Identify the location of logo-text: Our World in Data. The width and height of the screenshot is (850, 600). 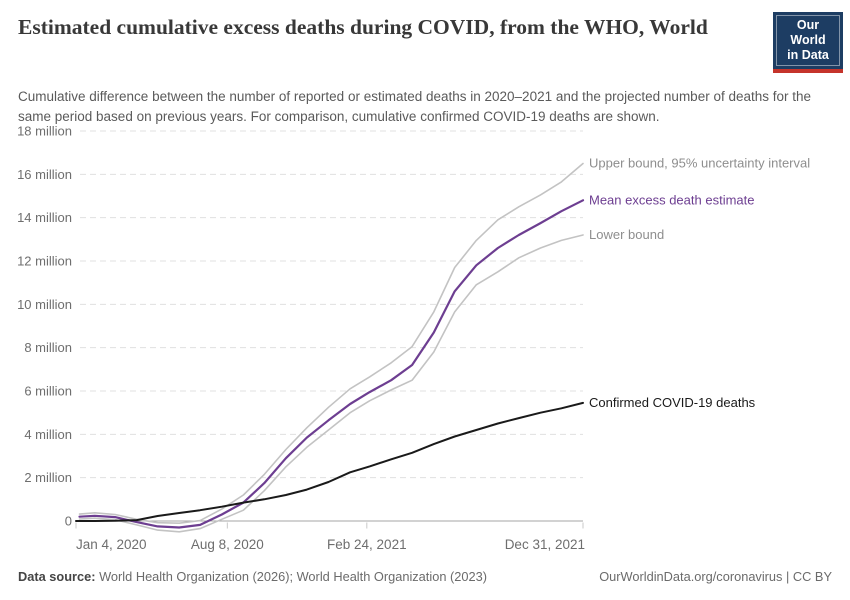
(808, 41).